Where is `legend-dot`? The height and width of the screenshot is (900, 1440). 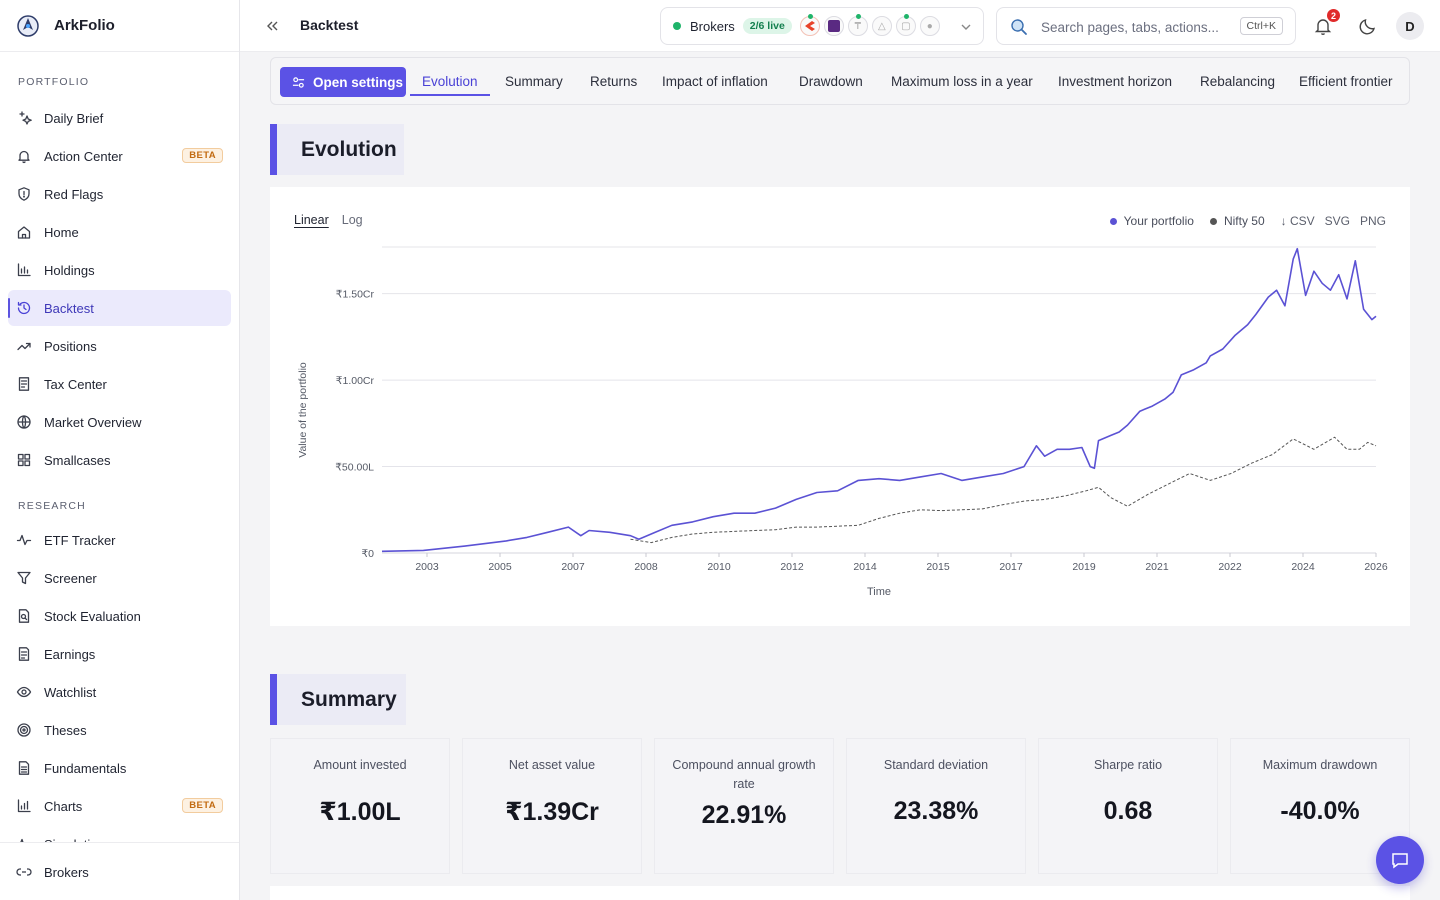
legend-dot is located at coordinates (1113, 221).